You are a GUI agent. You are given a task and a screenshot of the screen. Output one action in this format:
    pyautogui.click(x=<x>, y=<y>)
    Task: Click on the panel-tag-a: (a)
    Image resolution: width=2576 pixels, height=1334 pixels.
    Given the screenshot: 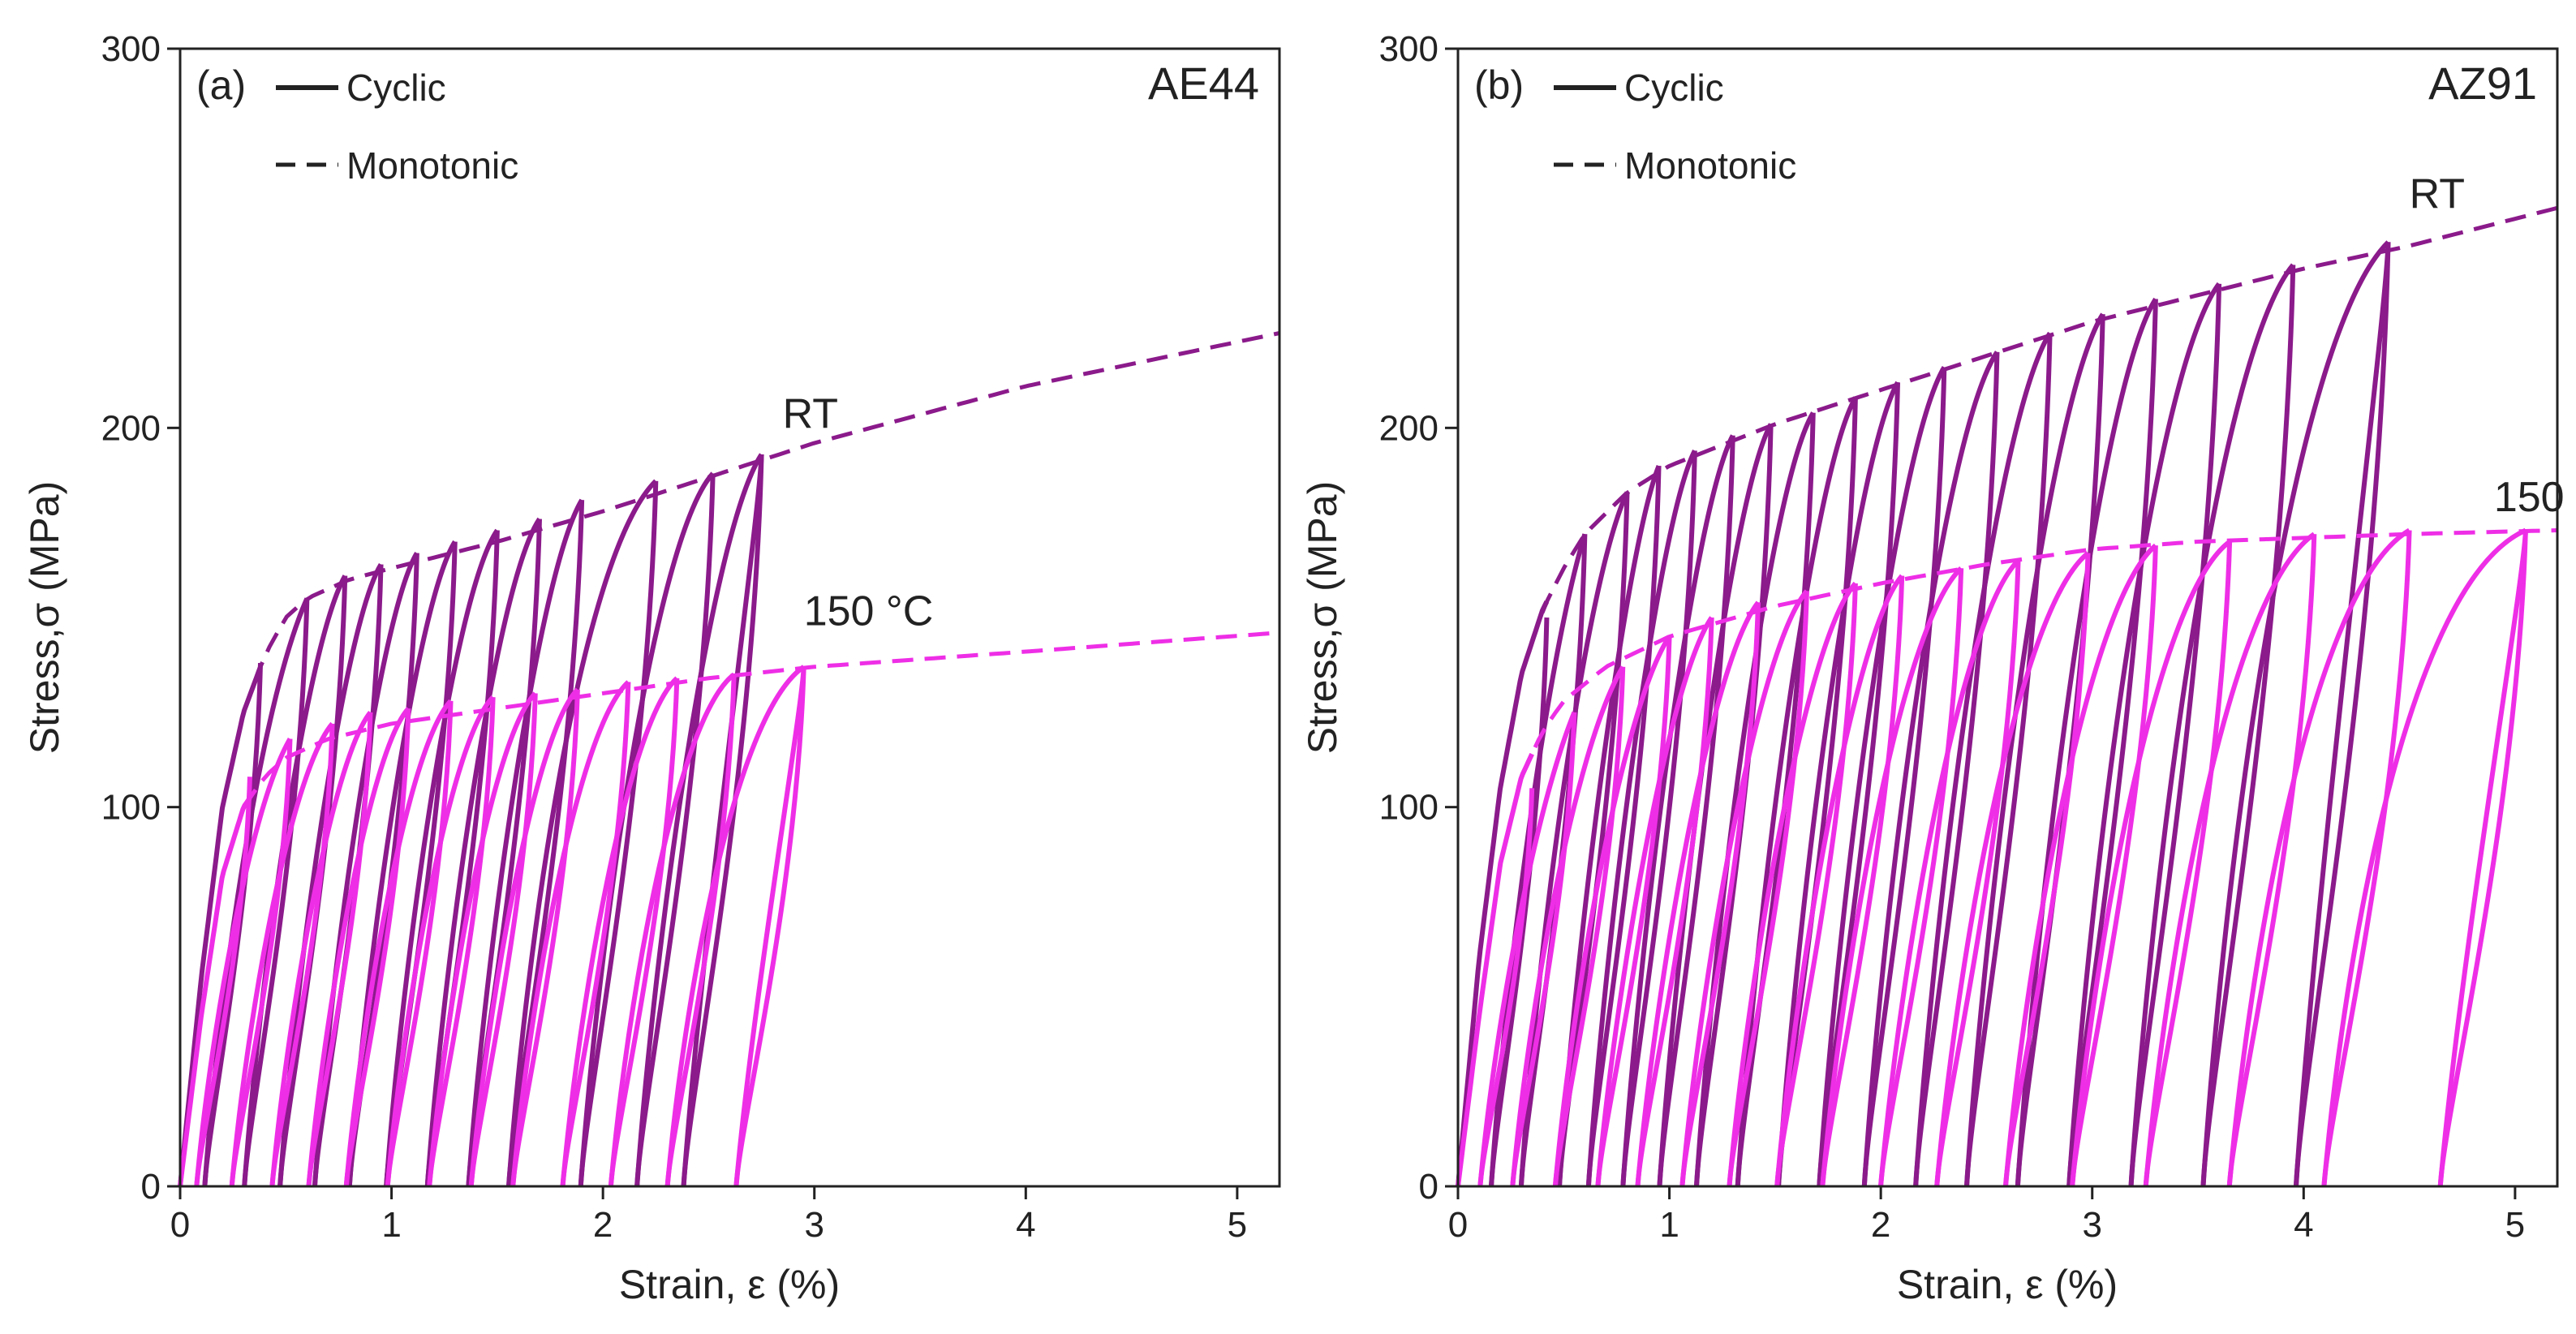 What is the action you would take?
    pyautogui.click(x=221, y=85)
    